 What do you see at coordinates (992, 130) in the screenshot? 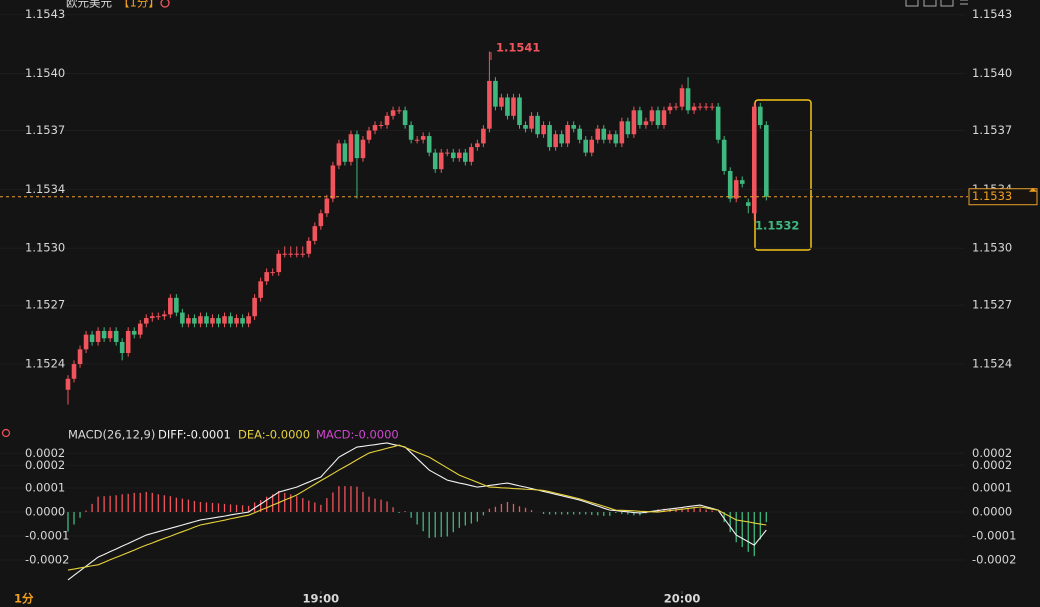
I see `y2-tick-label: 1.1537` at bounding box center [992, 130].